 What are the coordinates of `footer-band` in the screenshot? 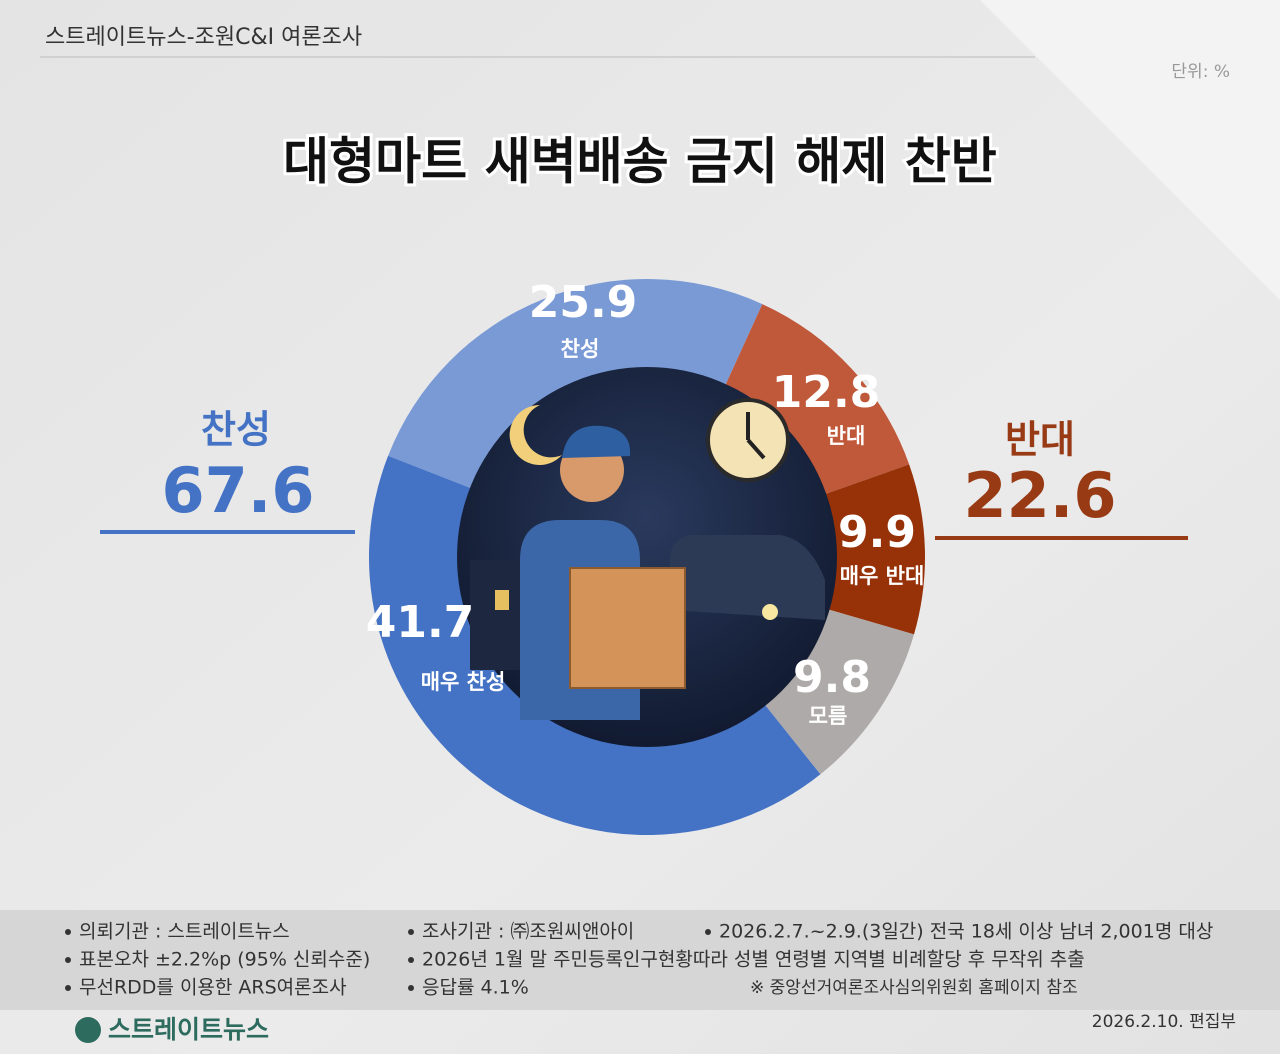 It's located at (640, 960).